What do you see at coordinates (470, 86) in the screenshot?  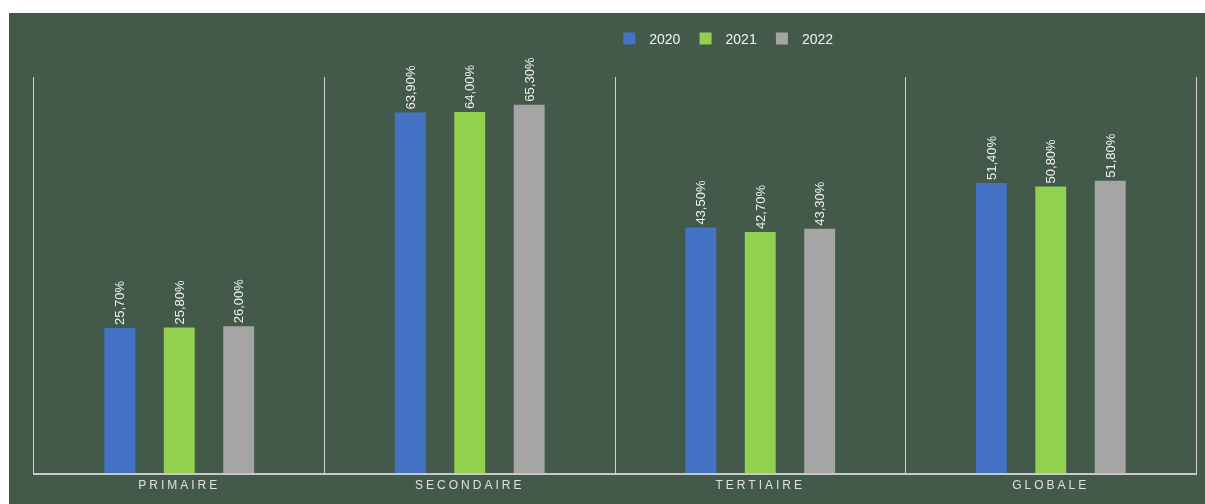 I see `data-label: 64,00%` at bounding box center [470, 86].